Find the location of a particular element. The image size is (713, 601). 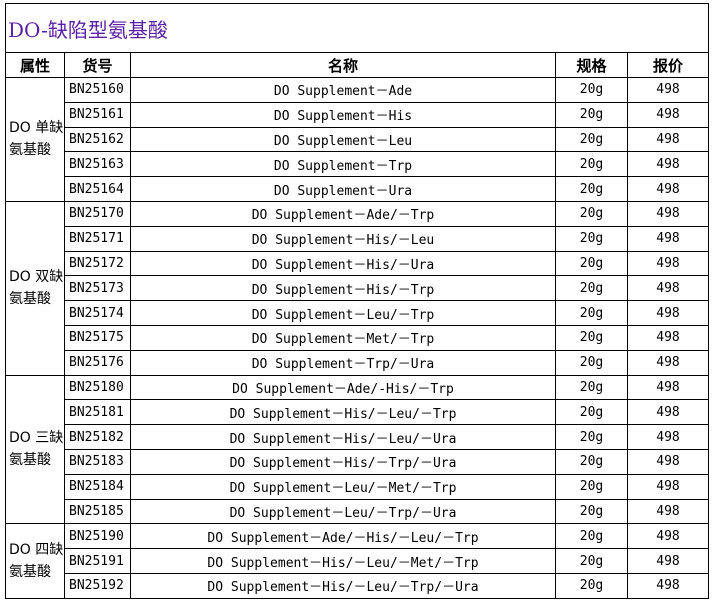

header-attribute: 属性 is located at coordinates (35, 65).